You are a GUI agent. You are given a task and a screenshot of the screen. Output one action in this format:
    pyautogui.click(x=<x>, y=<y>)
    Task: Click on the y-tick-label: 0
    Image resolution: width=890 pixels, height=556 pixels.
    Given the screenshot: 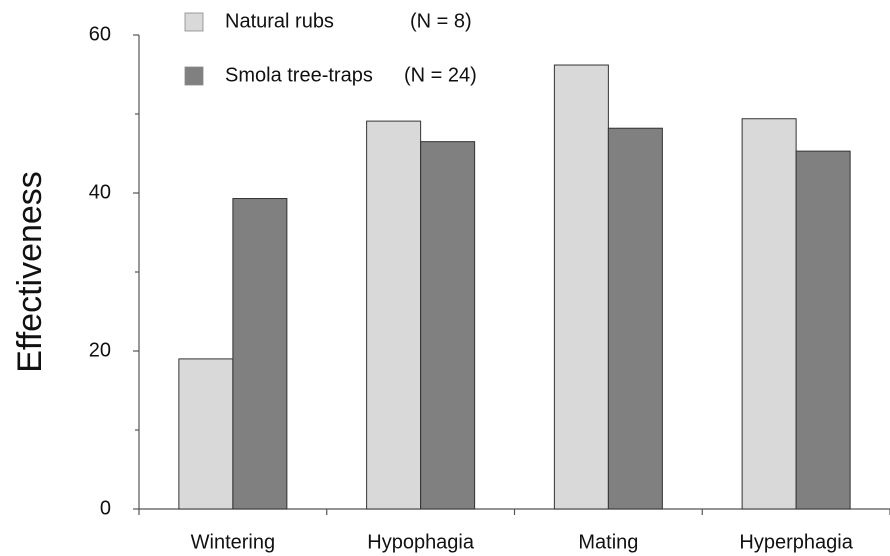 What is the action you would take?
    pyautogui.click(x=105, y=508)
    